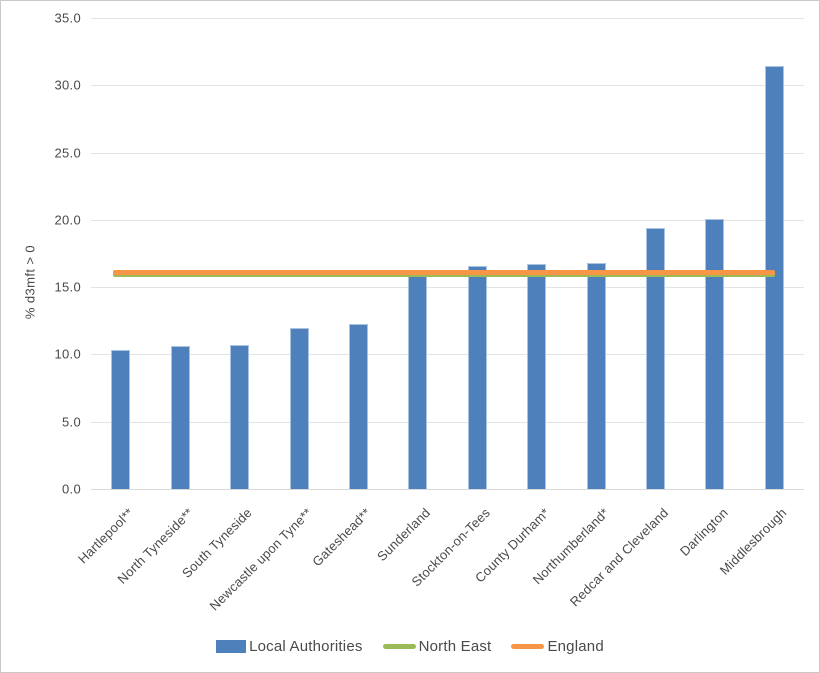 Image resolution: width=820 pixels, height=673 pixels. What do you see at coordinates (30, 282) in the screenshot?
I see `y-axis-title: % d3mft > 0` at bounding box center [30, 282].